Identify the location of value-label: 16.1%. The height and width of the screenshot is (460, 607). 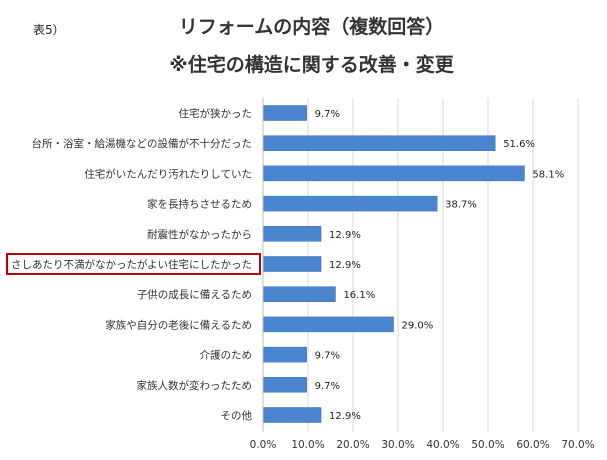
(359, 295).